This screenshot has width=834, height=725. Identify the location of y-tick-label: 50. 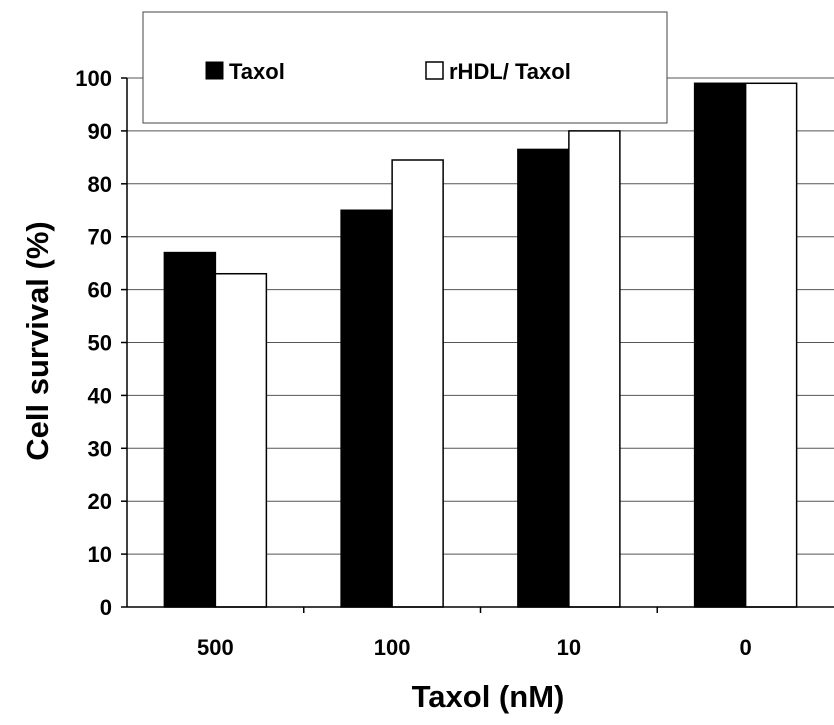
(100, 343).